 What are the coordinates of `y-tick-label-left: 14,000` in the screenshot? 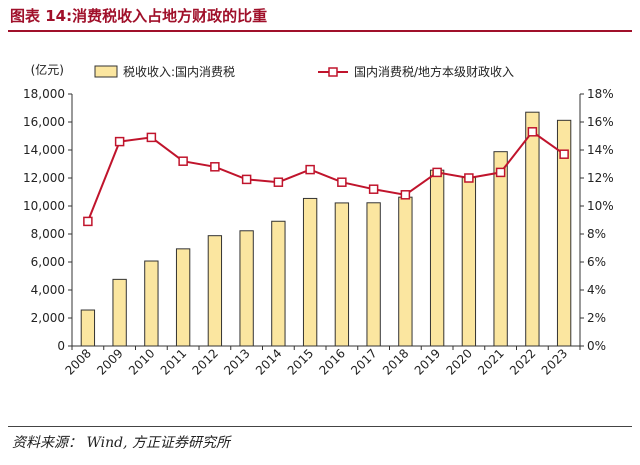 It's located at (44, 150).